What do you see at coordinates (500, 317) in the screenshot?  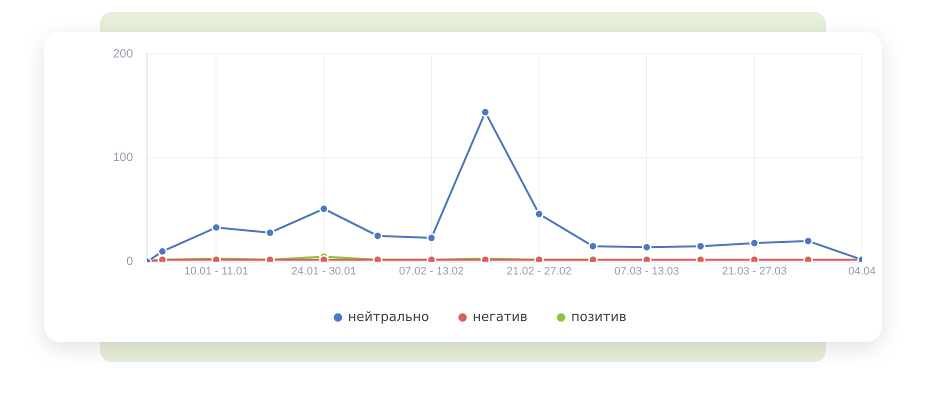 I see `legend-label: негатив` at bounding box center [500, 317].